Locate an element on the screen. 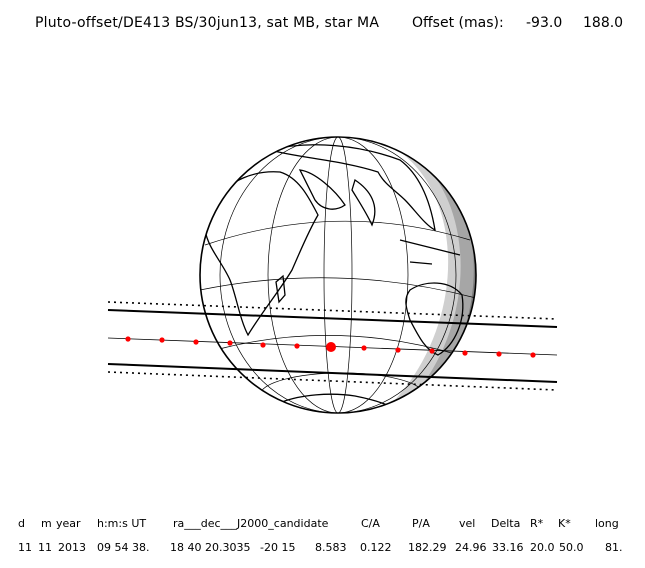 Image resolution: width=645 pixels, height=568 pixels. madagascar-outline is located at coordinates (280, 289).